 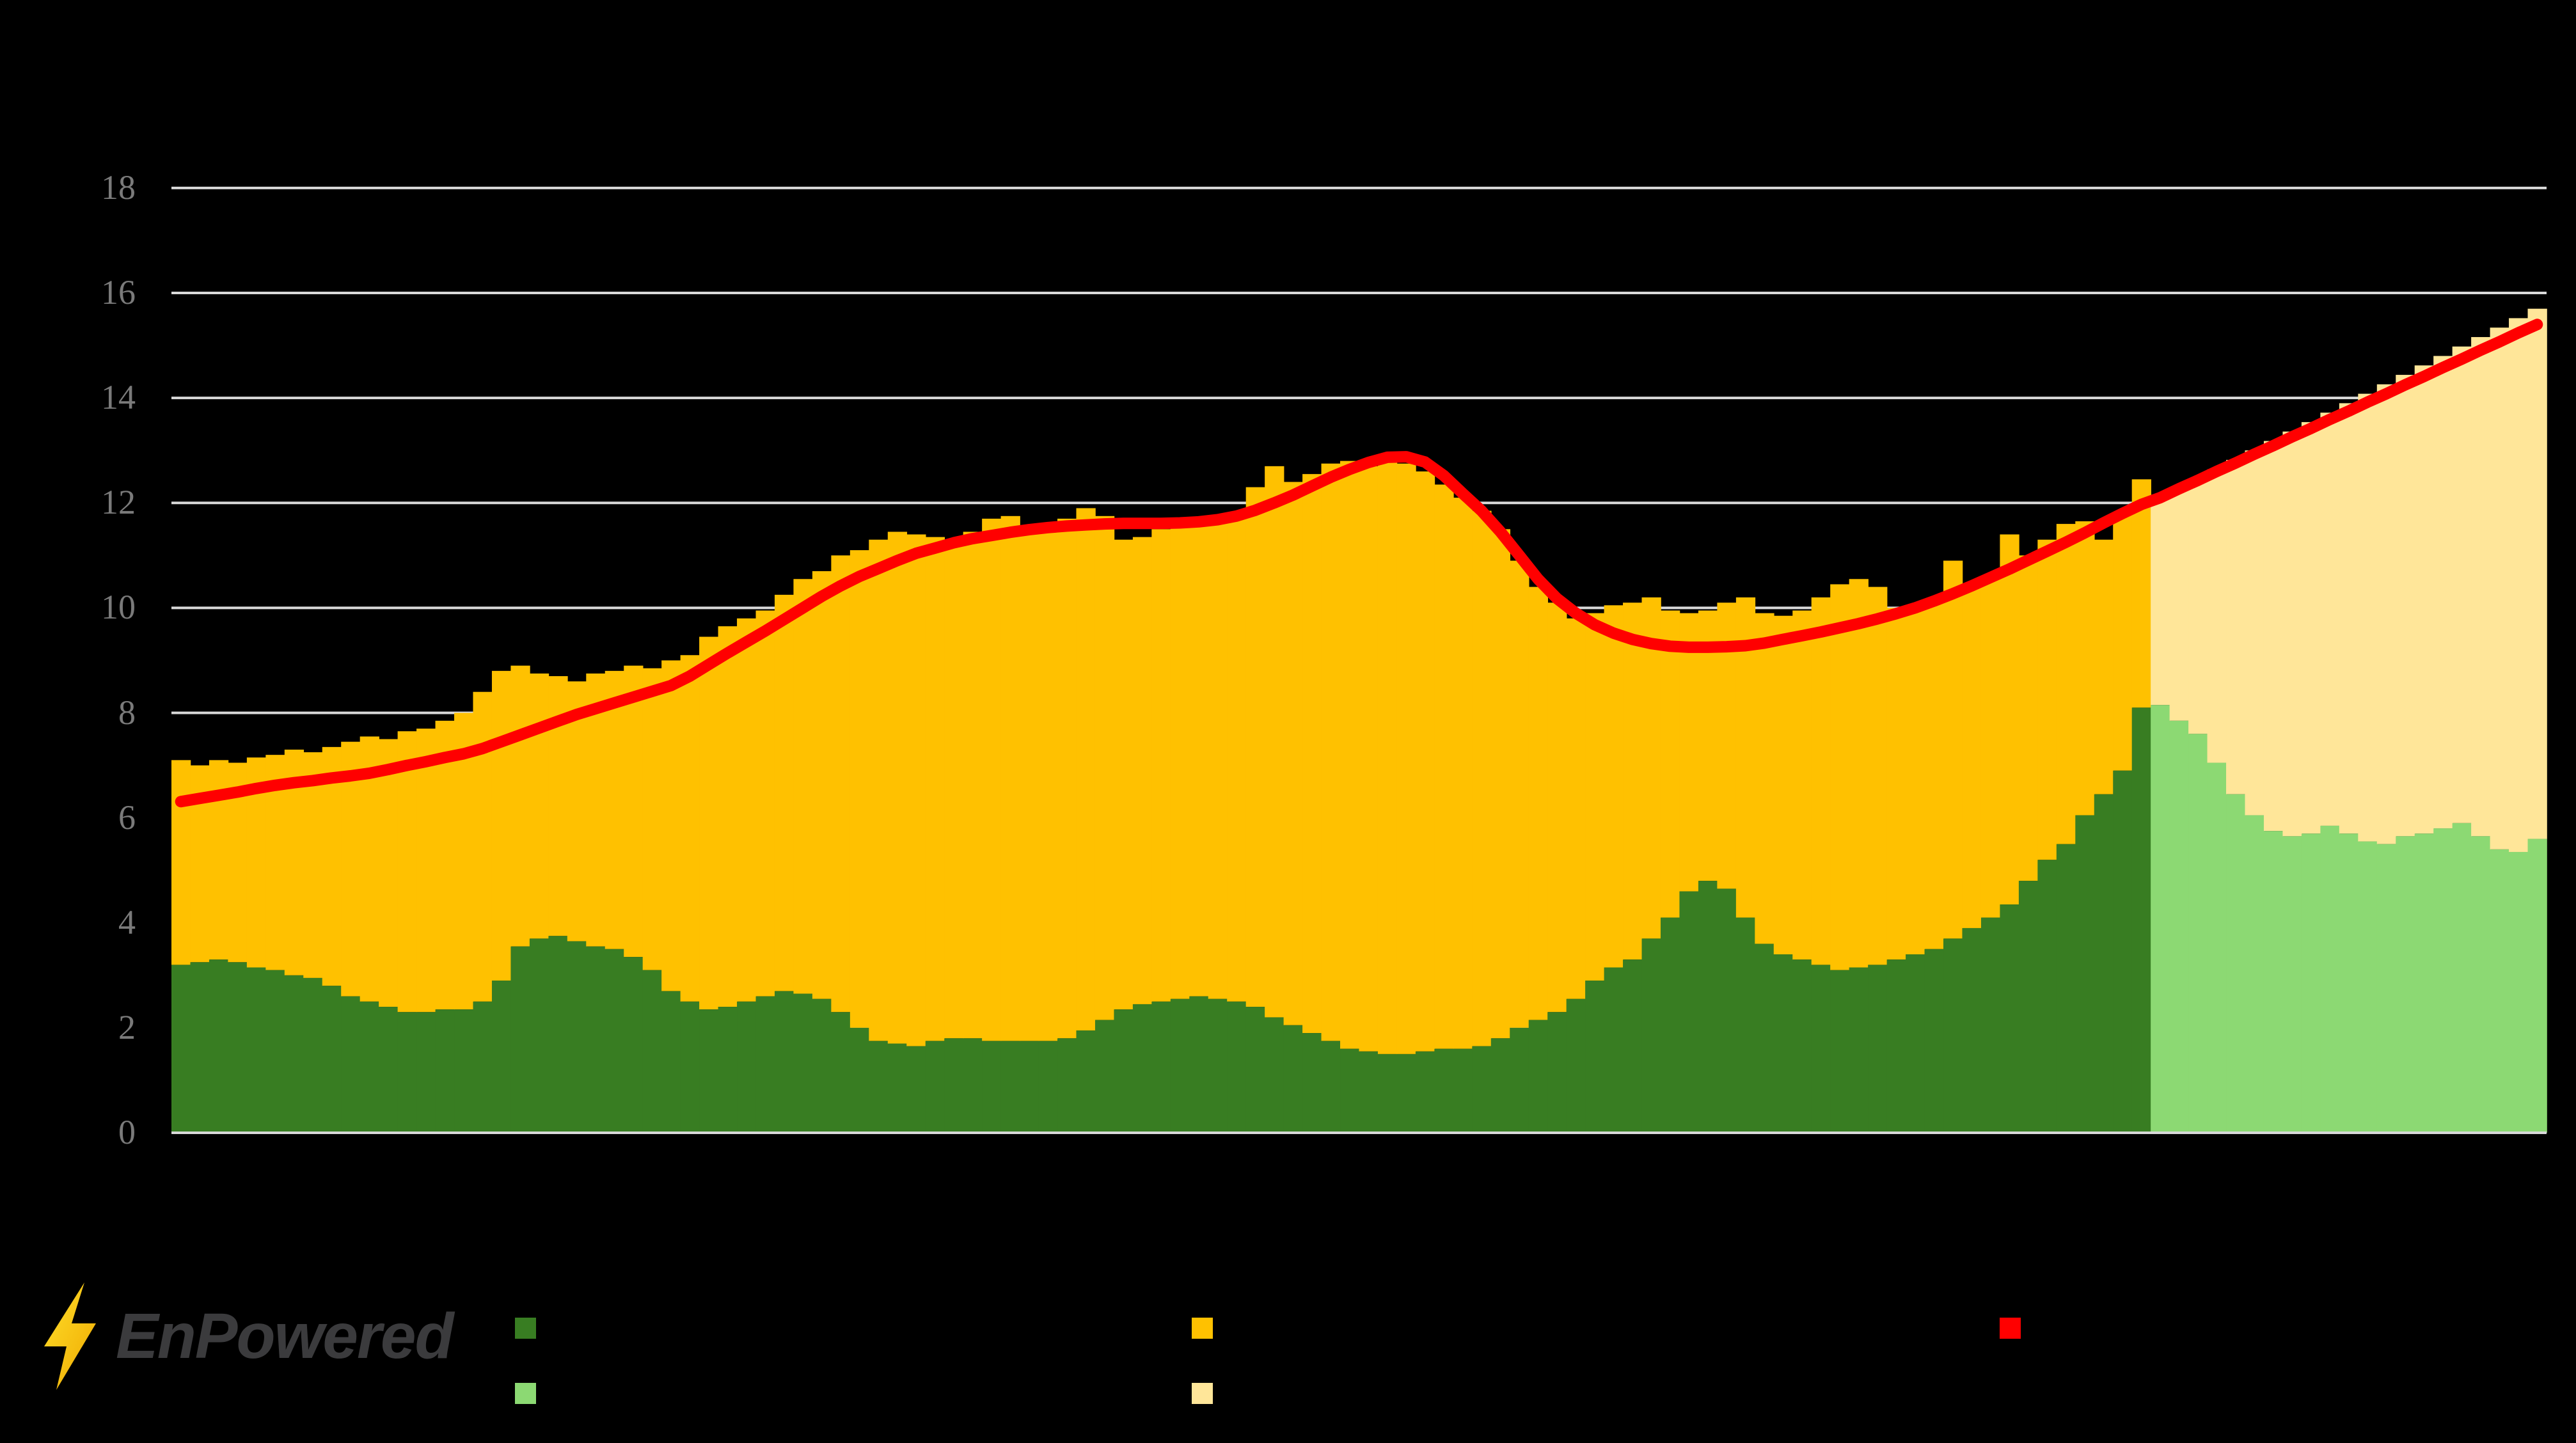 I want to click on y-axis-label-6: 6, so click(x=127, y=818).